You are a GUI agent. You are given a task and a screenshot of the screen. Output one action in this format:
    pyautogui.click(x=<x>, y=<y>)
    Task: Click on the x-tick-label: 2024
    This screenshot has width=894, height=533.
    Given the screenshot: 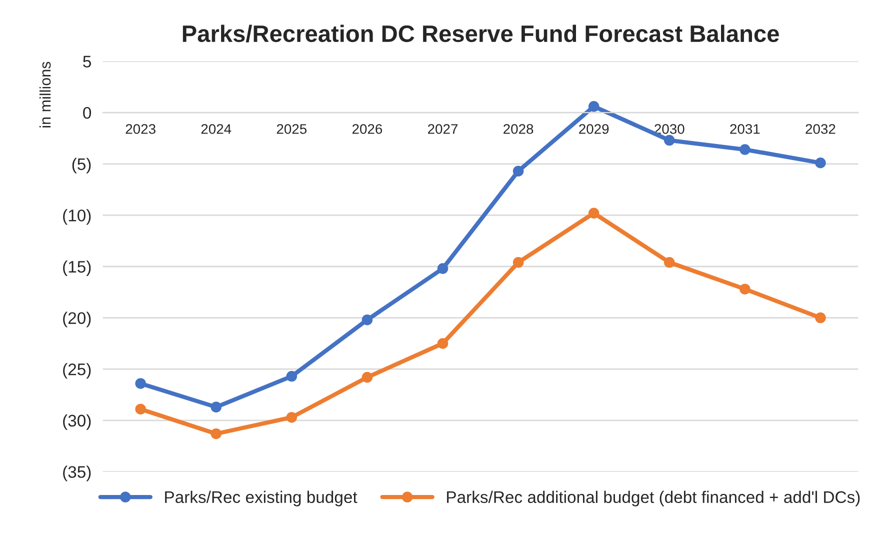 What is the action you would take?
    pyautogui.click(x=216, y=129)
    